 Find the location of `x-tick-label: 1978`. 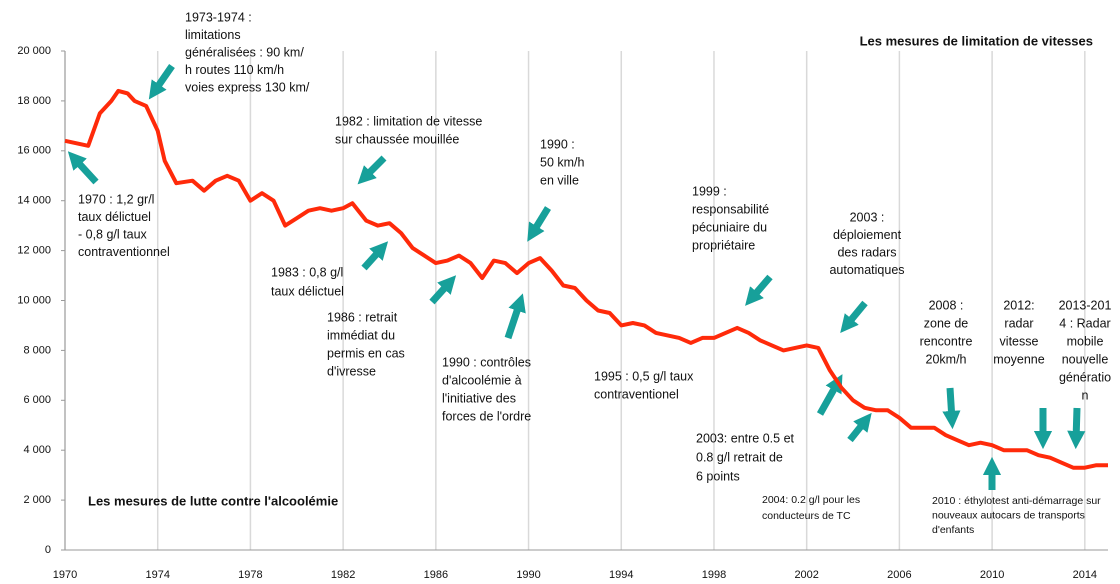

x-tick-label: 1978 is located at coordinates (250, 575).